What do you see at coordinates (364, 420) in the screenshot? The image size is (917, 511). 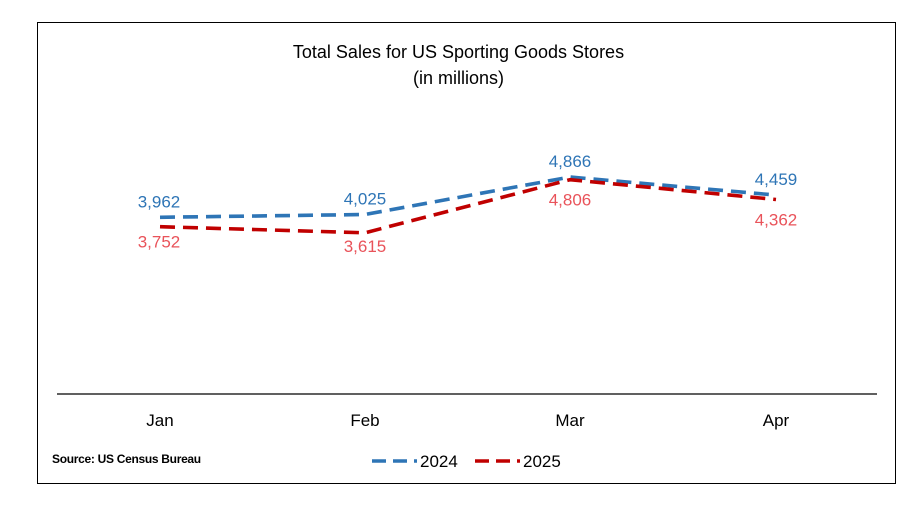 I see `x-tick-label-feb: Feb` at bounding box center [364, 420].